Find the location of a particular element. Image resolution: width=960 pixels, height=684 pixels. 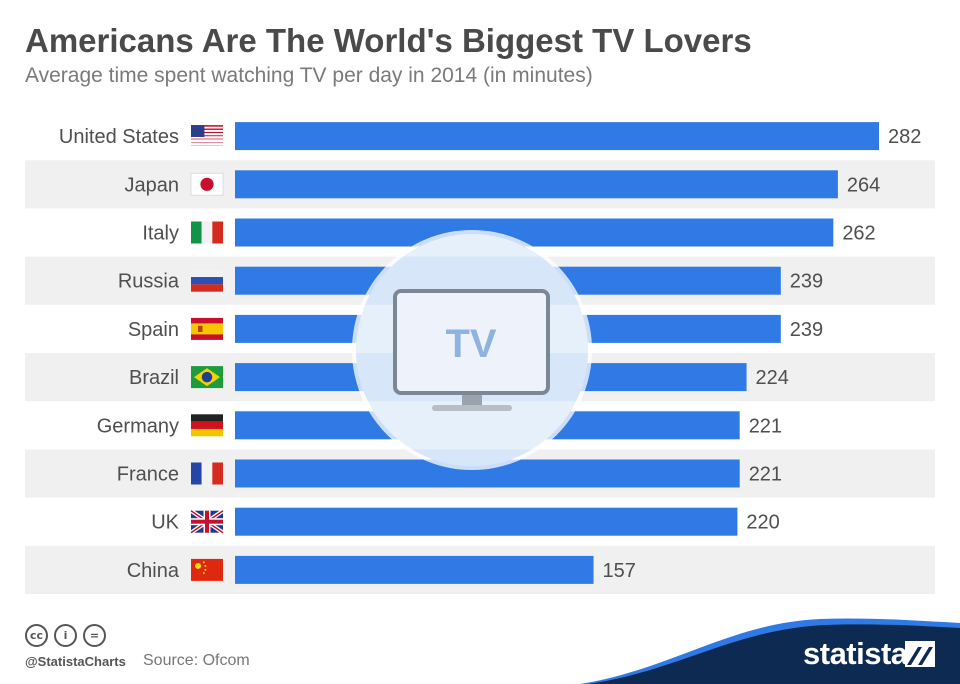

china-flag-icon is located at coordinates (207, 569).